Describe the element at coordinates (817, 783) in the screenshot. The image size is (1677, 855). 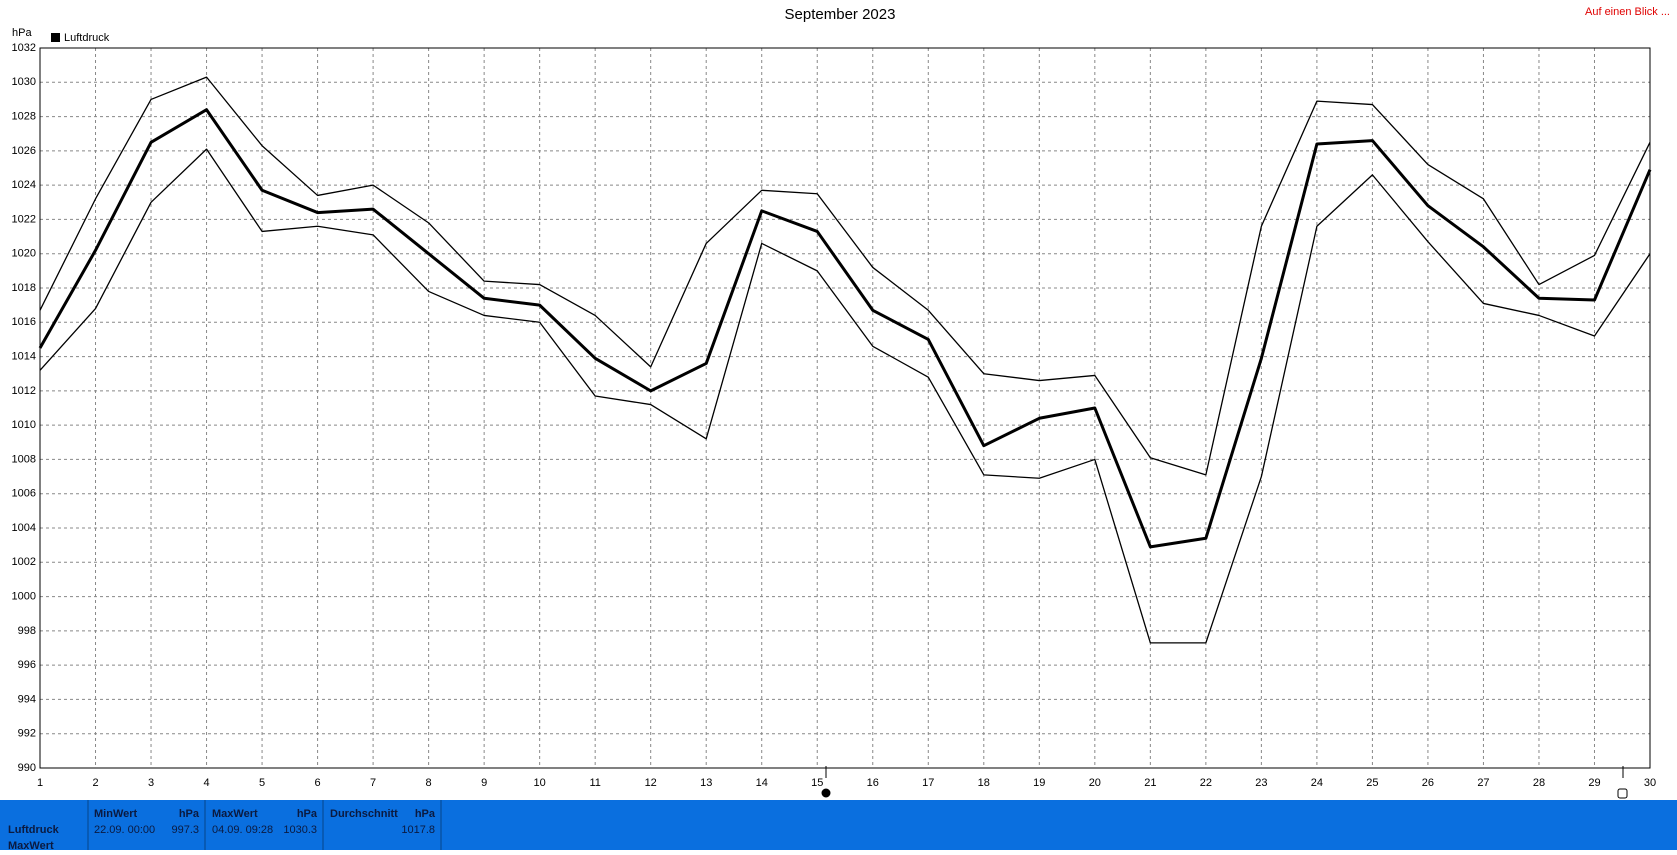
I see `x-tick-label: 15` at that location.